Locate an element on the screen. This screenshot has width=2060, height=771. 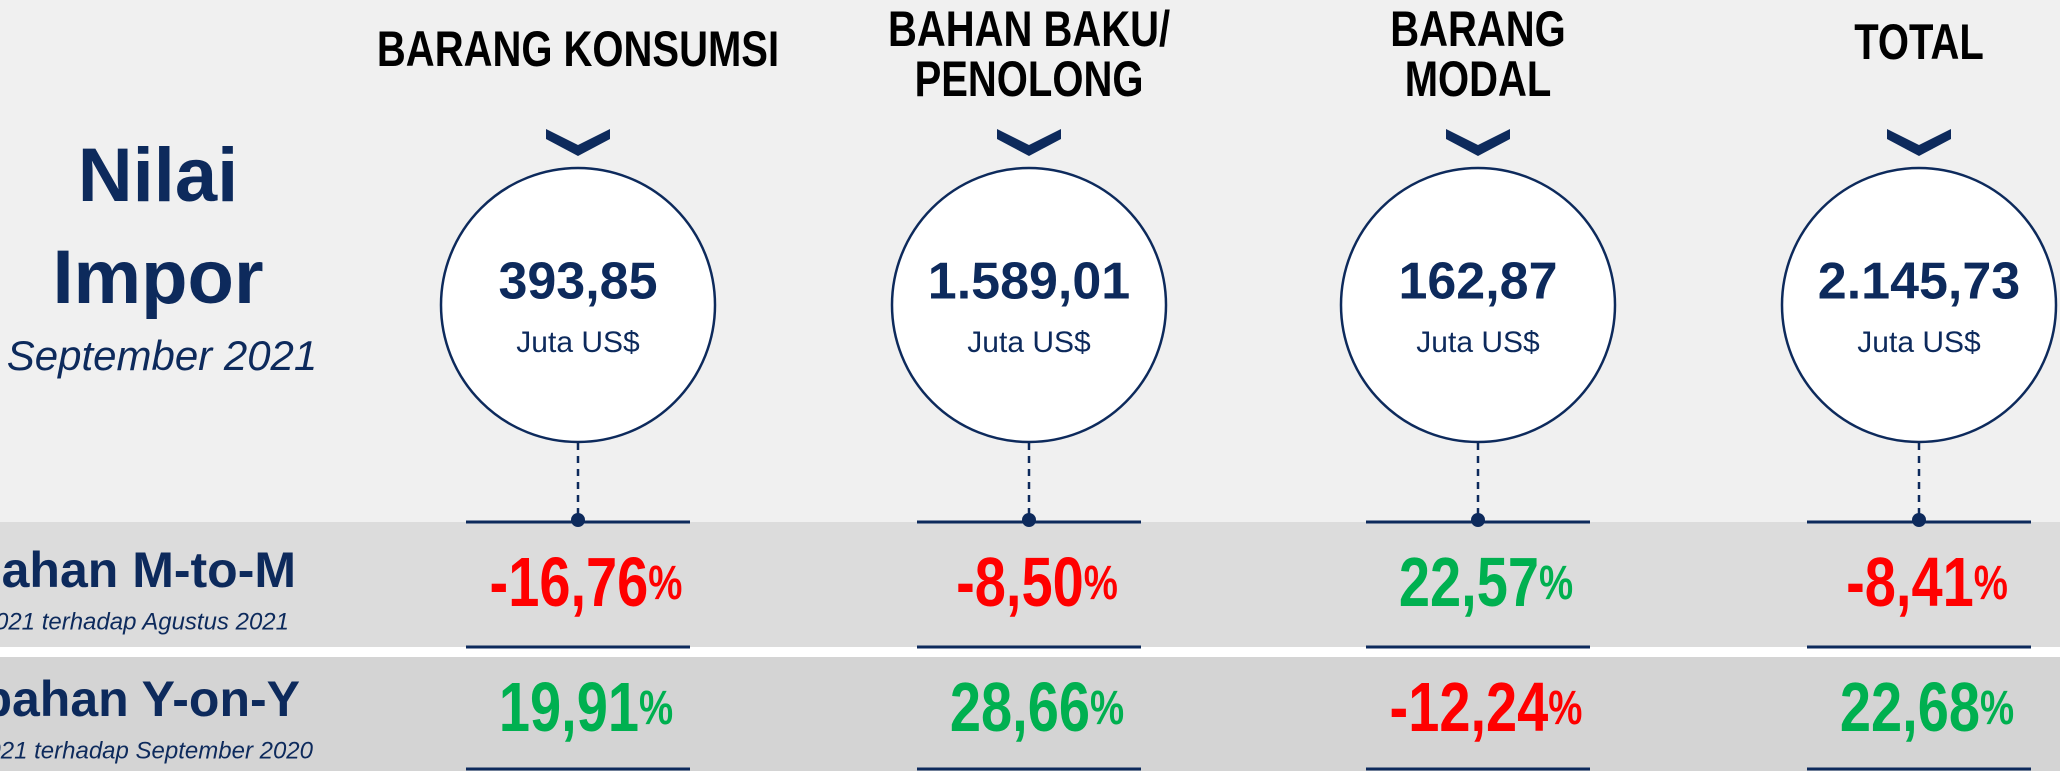
change-cell: -16,76% is located at coordinates (586, 582).